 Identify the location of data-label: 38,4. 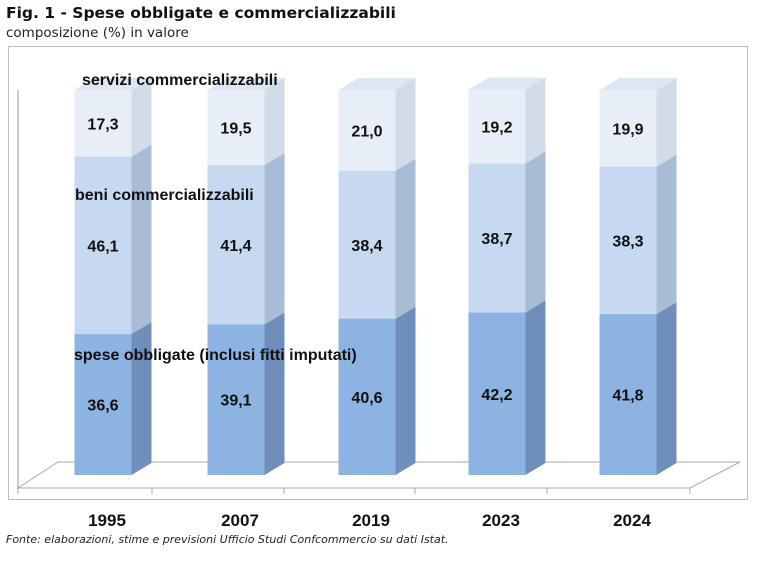
(366, 246).